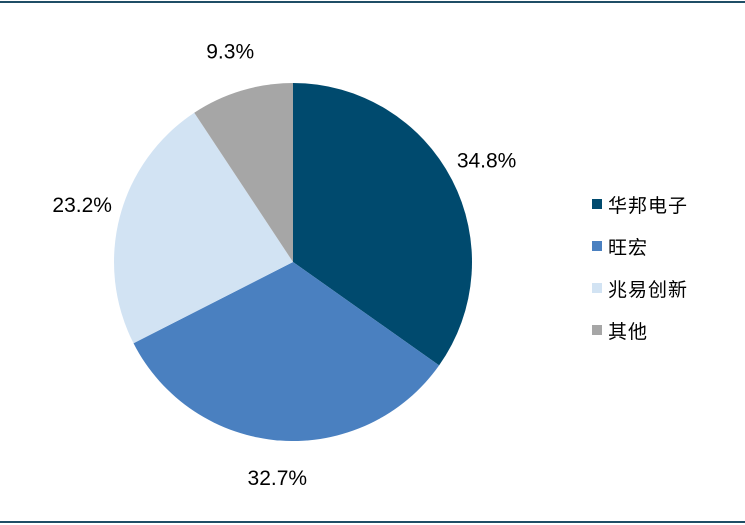 This screenshot has height=525, width=745. Describe the element at coordinates (648, 289) in the screenshot. I see `legend-label-gigadevice: 兆易创新` at that location.